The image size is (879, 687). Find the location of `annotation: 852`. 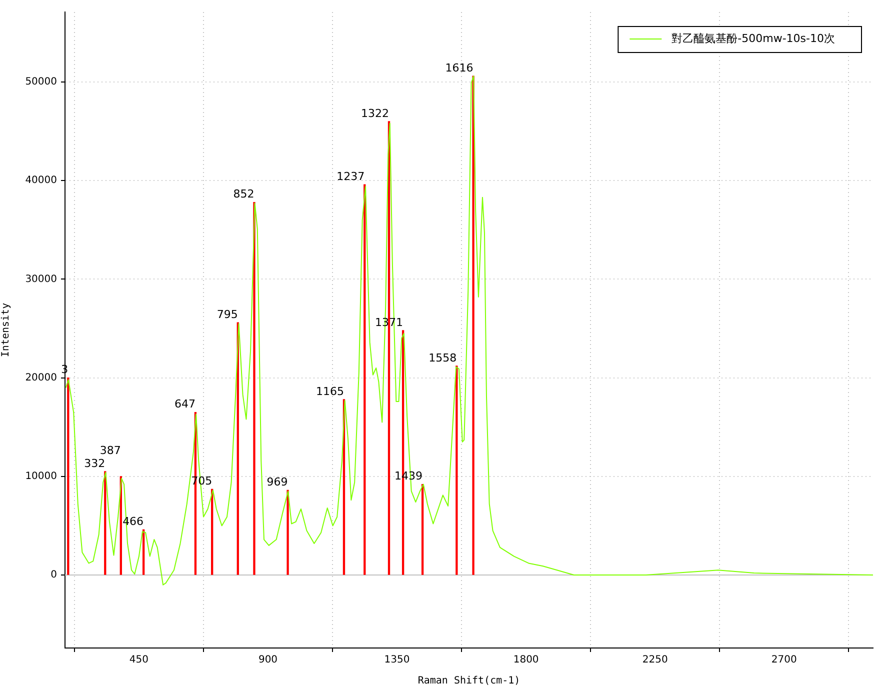

annotation: 852 is located at coordinates (243, 194).